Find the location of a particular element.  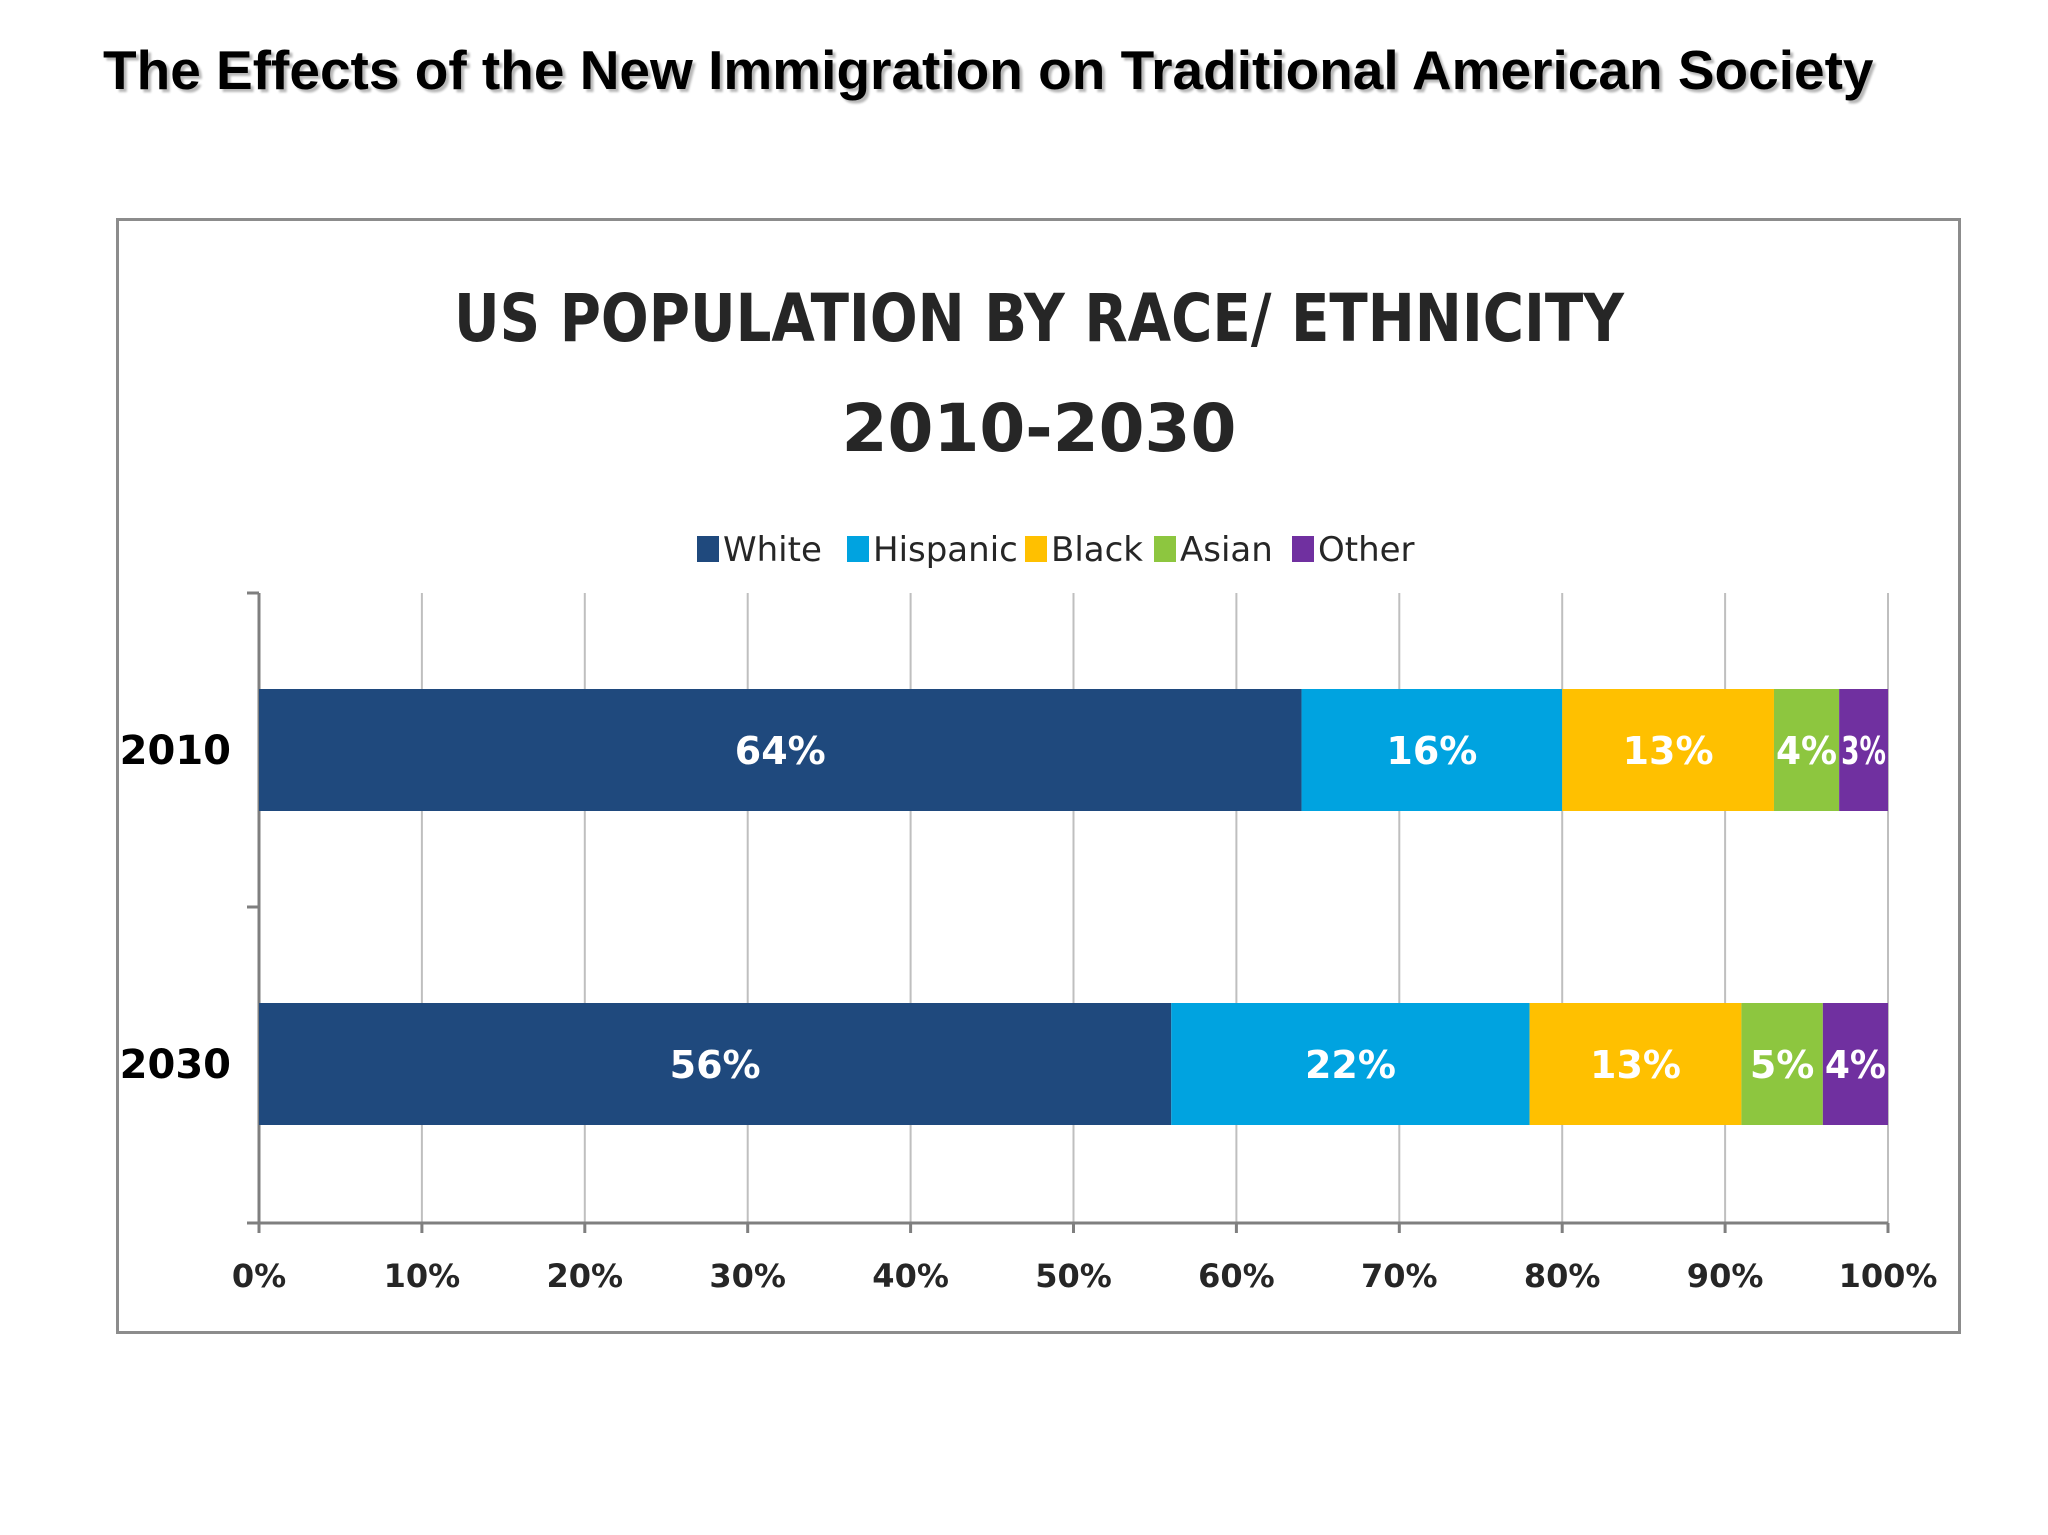

category-label: 2010 is located at coordinates (175, 751).